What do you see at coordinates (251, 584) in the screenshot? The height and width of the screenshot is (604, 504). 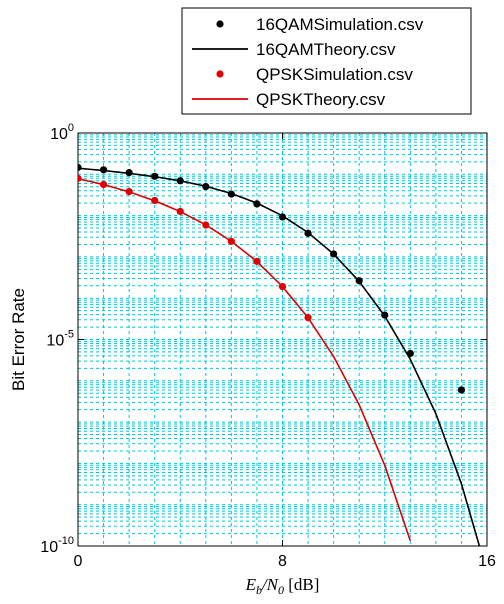 I see `x-label-base: E` at bounding box center [251, 584].